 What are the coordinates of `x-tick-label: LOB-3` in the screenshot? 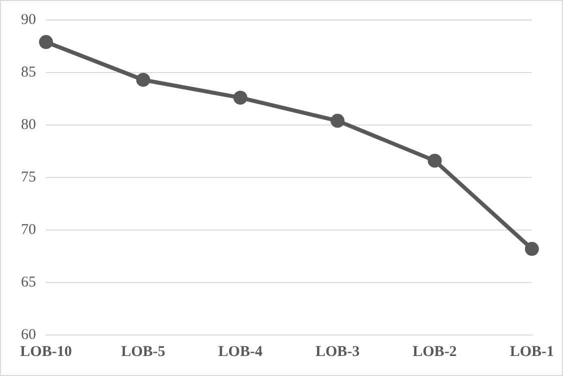 It's located at (337, 352).